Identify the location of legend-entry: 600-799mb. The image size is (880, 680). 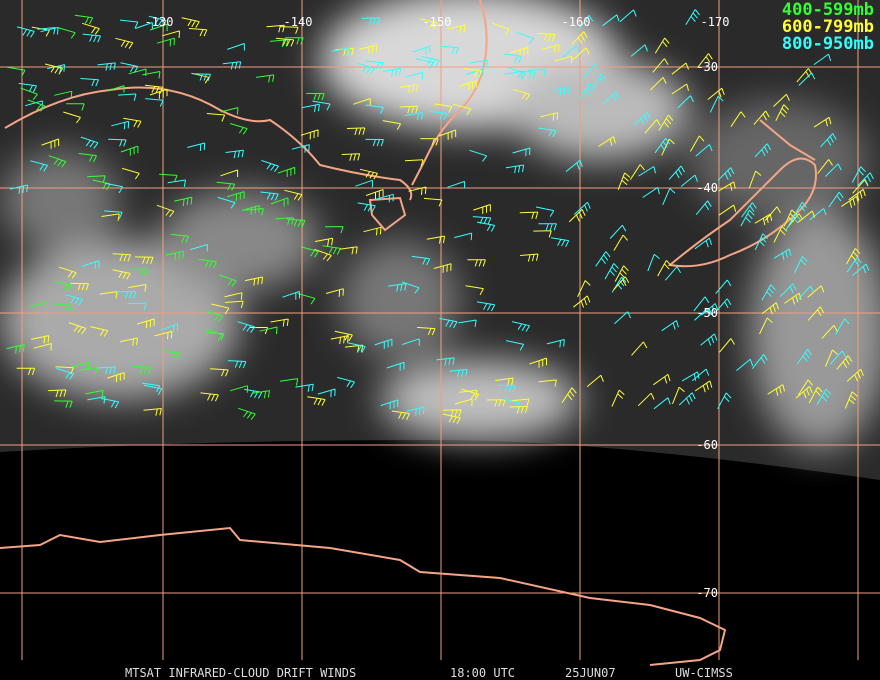
(828, 27).